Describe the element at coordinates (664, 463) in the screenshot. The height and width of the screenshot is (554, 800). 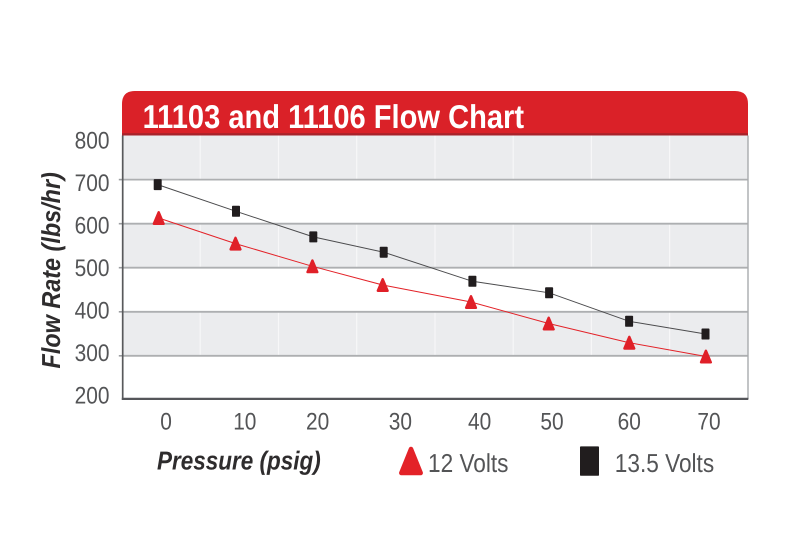
I see `svg-text: 13.5 Volts` at that location.